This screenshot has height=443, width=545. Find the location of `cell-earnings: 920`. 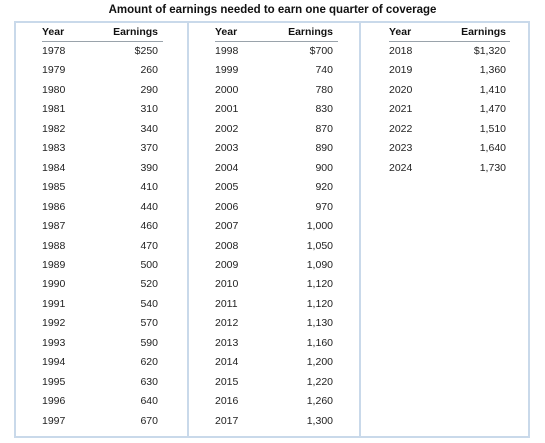

cell-earnings: 920 is located at coordinates (324, 187).